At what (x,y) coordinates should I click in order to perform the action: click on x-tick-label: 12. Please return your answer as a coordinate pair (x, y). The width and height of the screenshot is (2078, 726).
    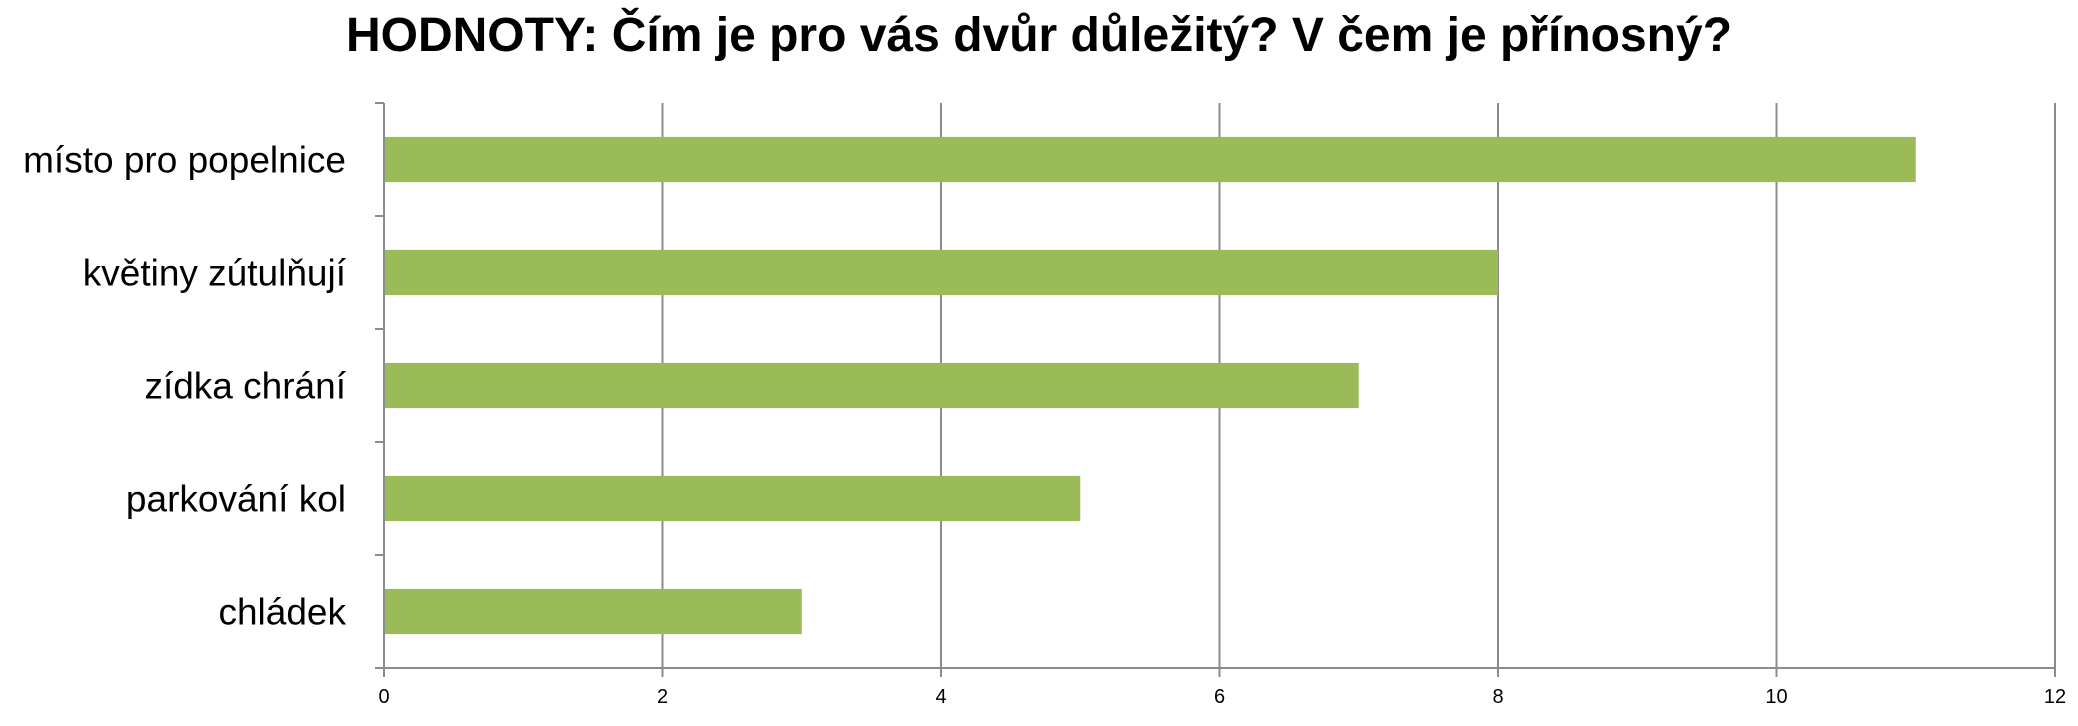
    Looking at the image, I should click on (2055, 697).